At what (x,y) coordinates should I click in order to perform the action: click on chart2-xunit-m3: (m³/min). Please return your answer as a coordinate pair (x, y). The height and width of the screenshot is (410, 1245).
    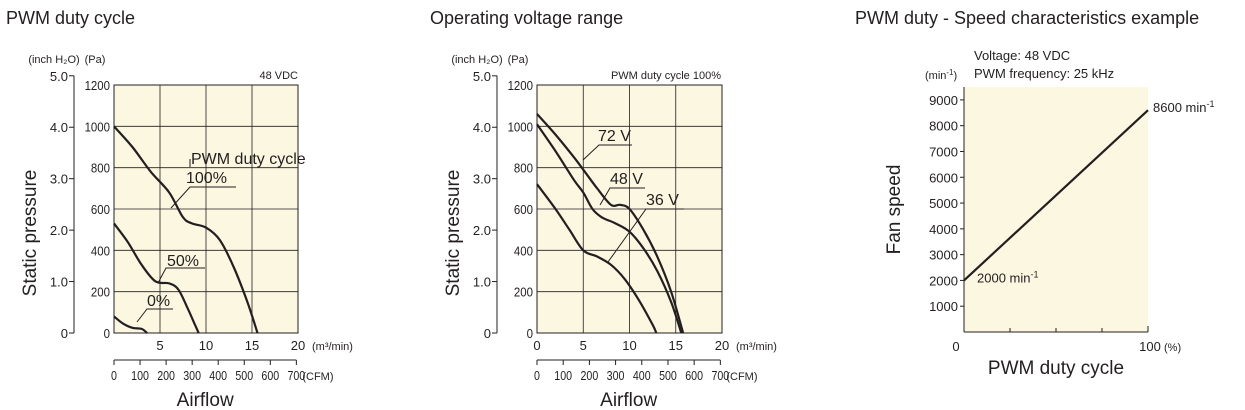
    Looking at the image, I should click on (756, 347).